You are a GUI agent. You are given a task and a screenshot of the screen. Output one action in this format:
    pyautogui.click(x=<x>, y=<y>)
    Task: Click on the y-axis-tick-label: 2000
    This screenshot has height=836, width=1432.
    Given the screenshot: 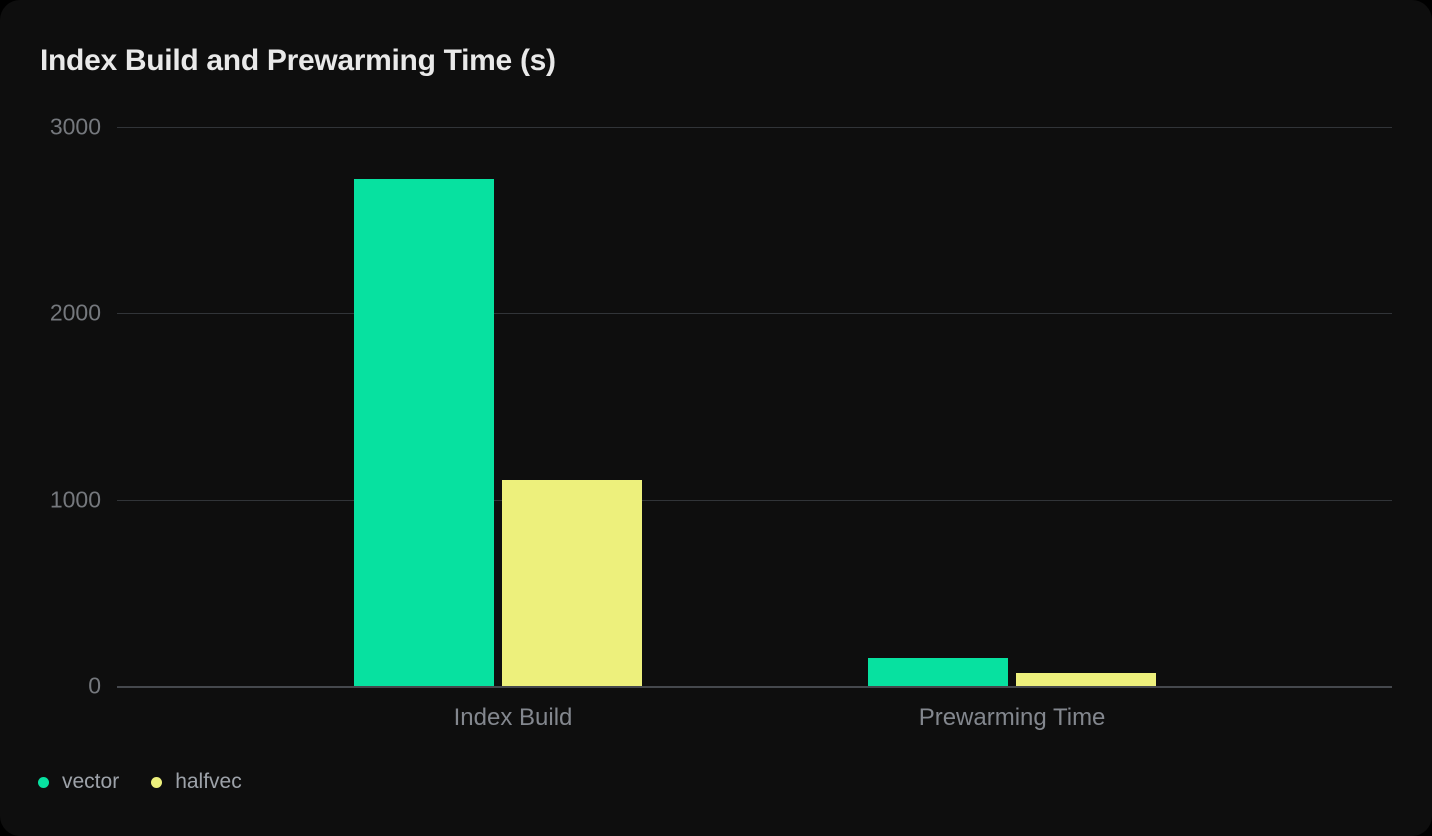 What is the action you would take?
    pyautogui.click(x=75, y=312)
    